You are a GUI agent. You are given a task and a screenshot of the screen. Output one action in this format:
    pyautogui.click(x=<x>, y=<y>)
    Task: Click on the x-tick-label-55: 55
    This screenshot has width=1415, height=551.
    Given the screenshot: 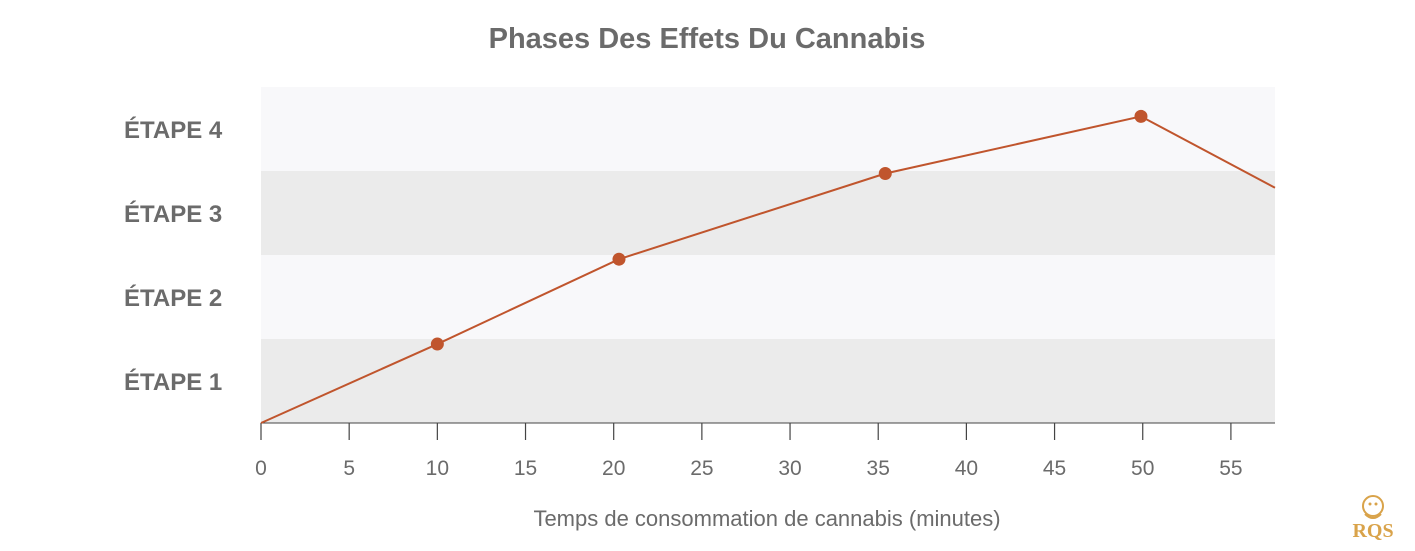 What is the action you would take?
    pyautogui.click(x=1230, y=468)
    